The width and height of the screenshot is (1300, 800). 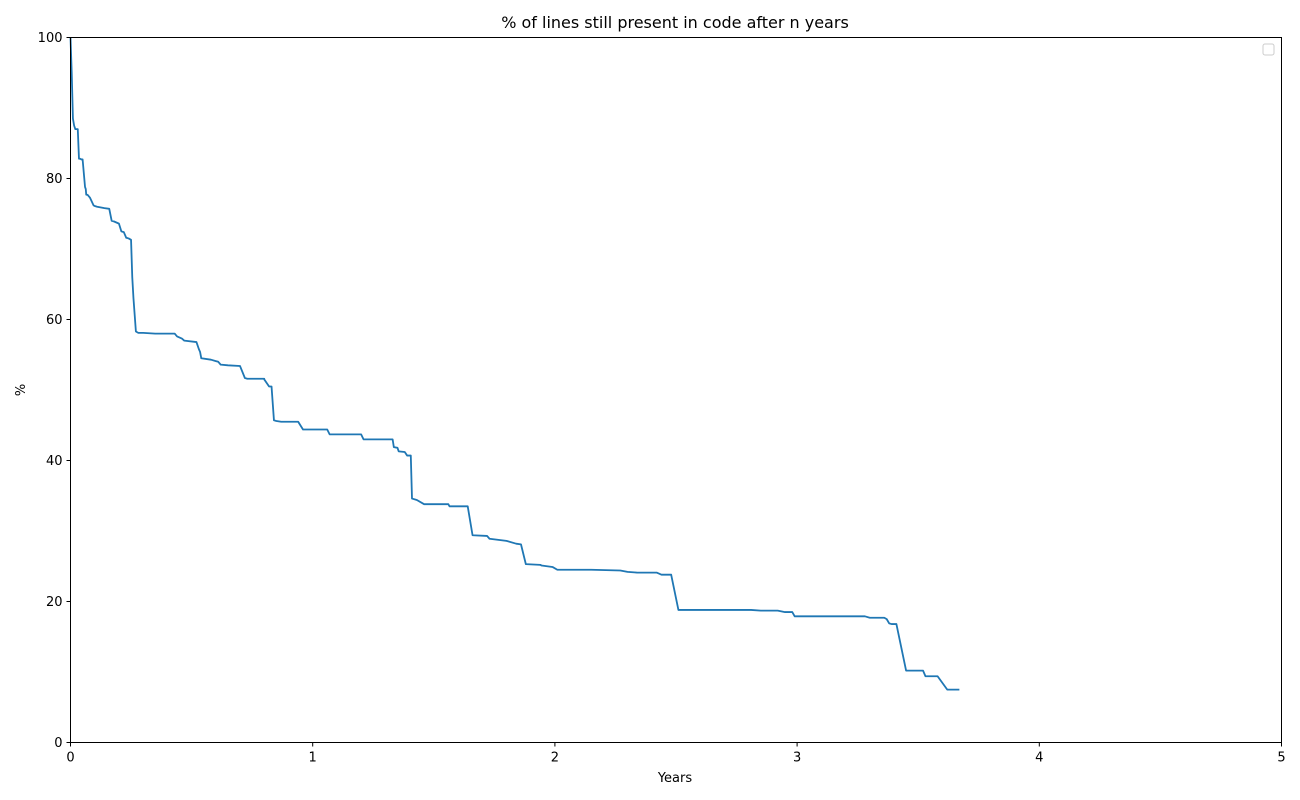 What do you see at coordinates (555, 758) in the screenshot?
I see `x-tick-label: 2` at bounding box center [555, 758].